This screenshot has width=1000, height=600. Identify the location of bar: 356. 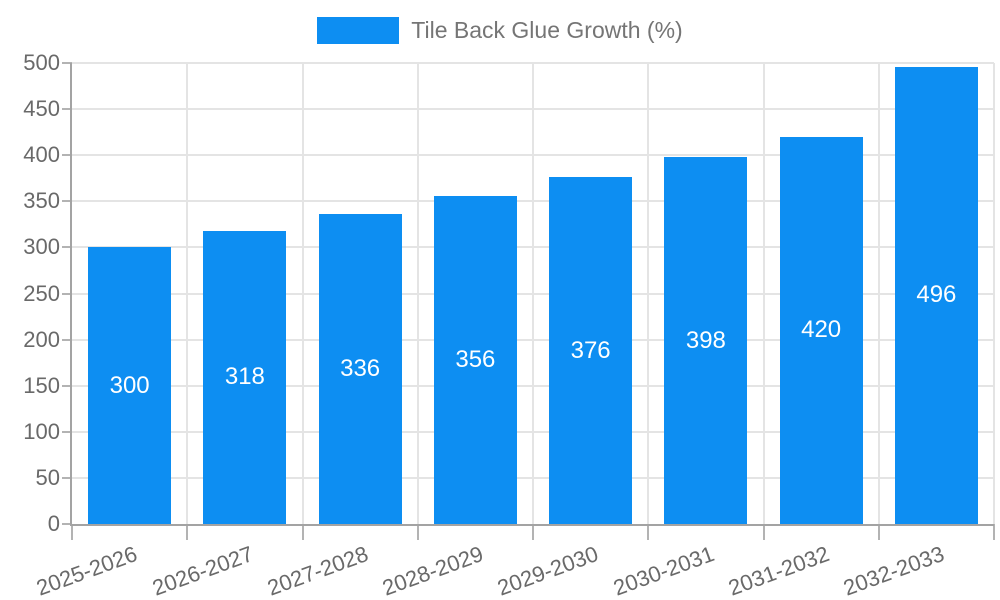
(475, 359).